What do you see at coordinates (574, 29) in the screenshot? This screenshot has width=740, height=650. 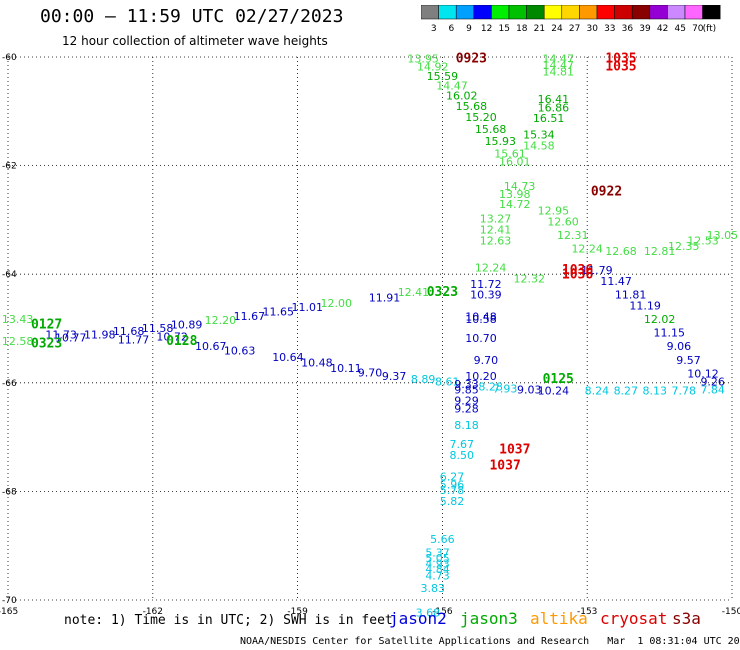 I see `colorbar-tick-label: 27` at bounding box center [574, 29].